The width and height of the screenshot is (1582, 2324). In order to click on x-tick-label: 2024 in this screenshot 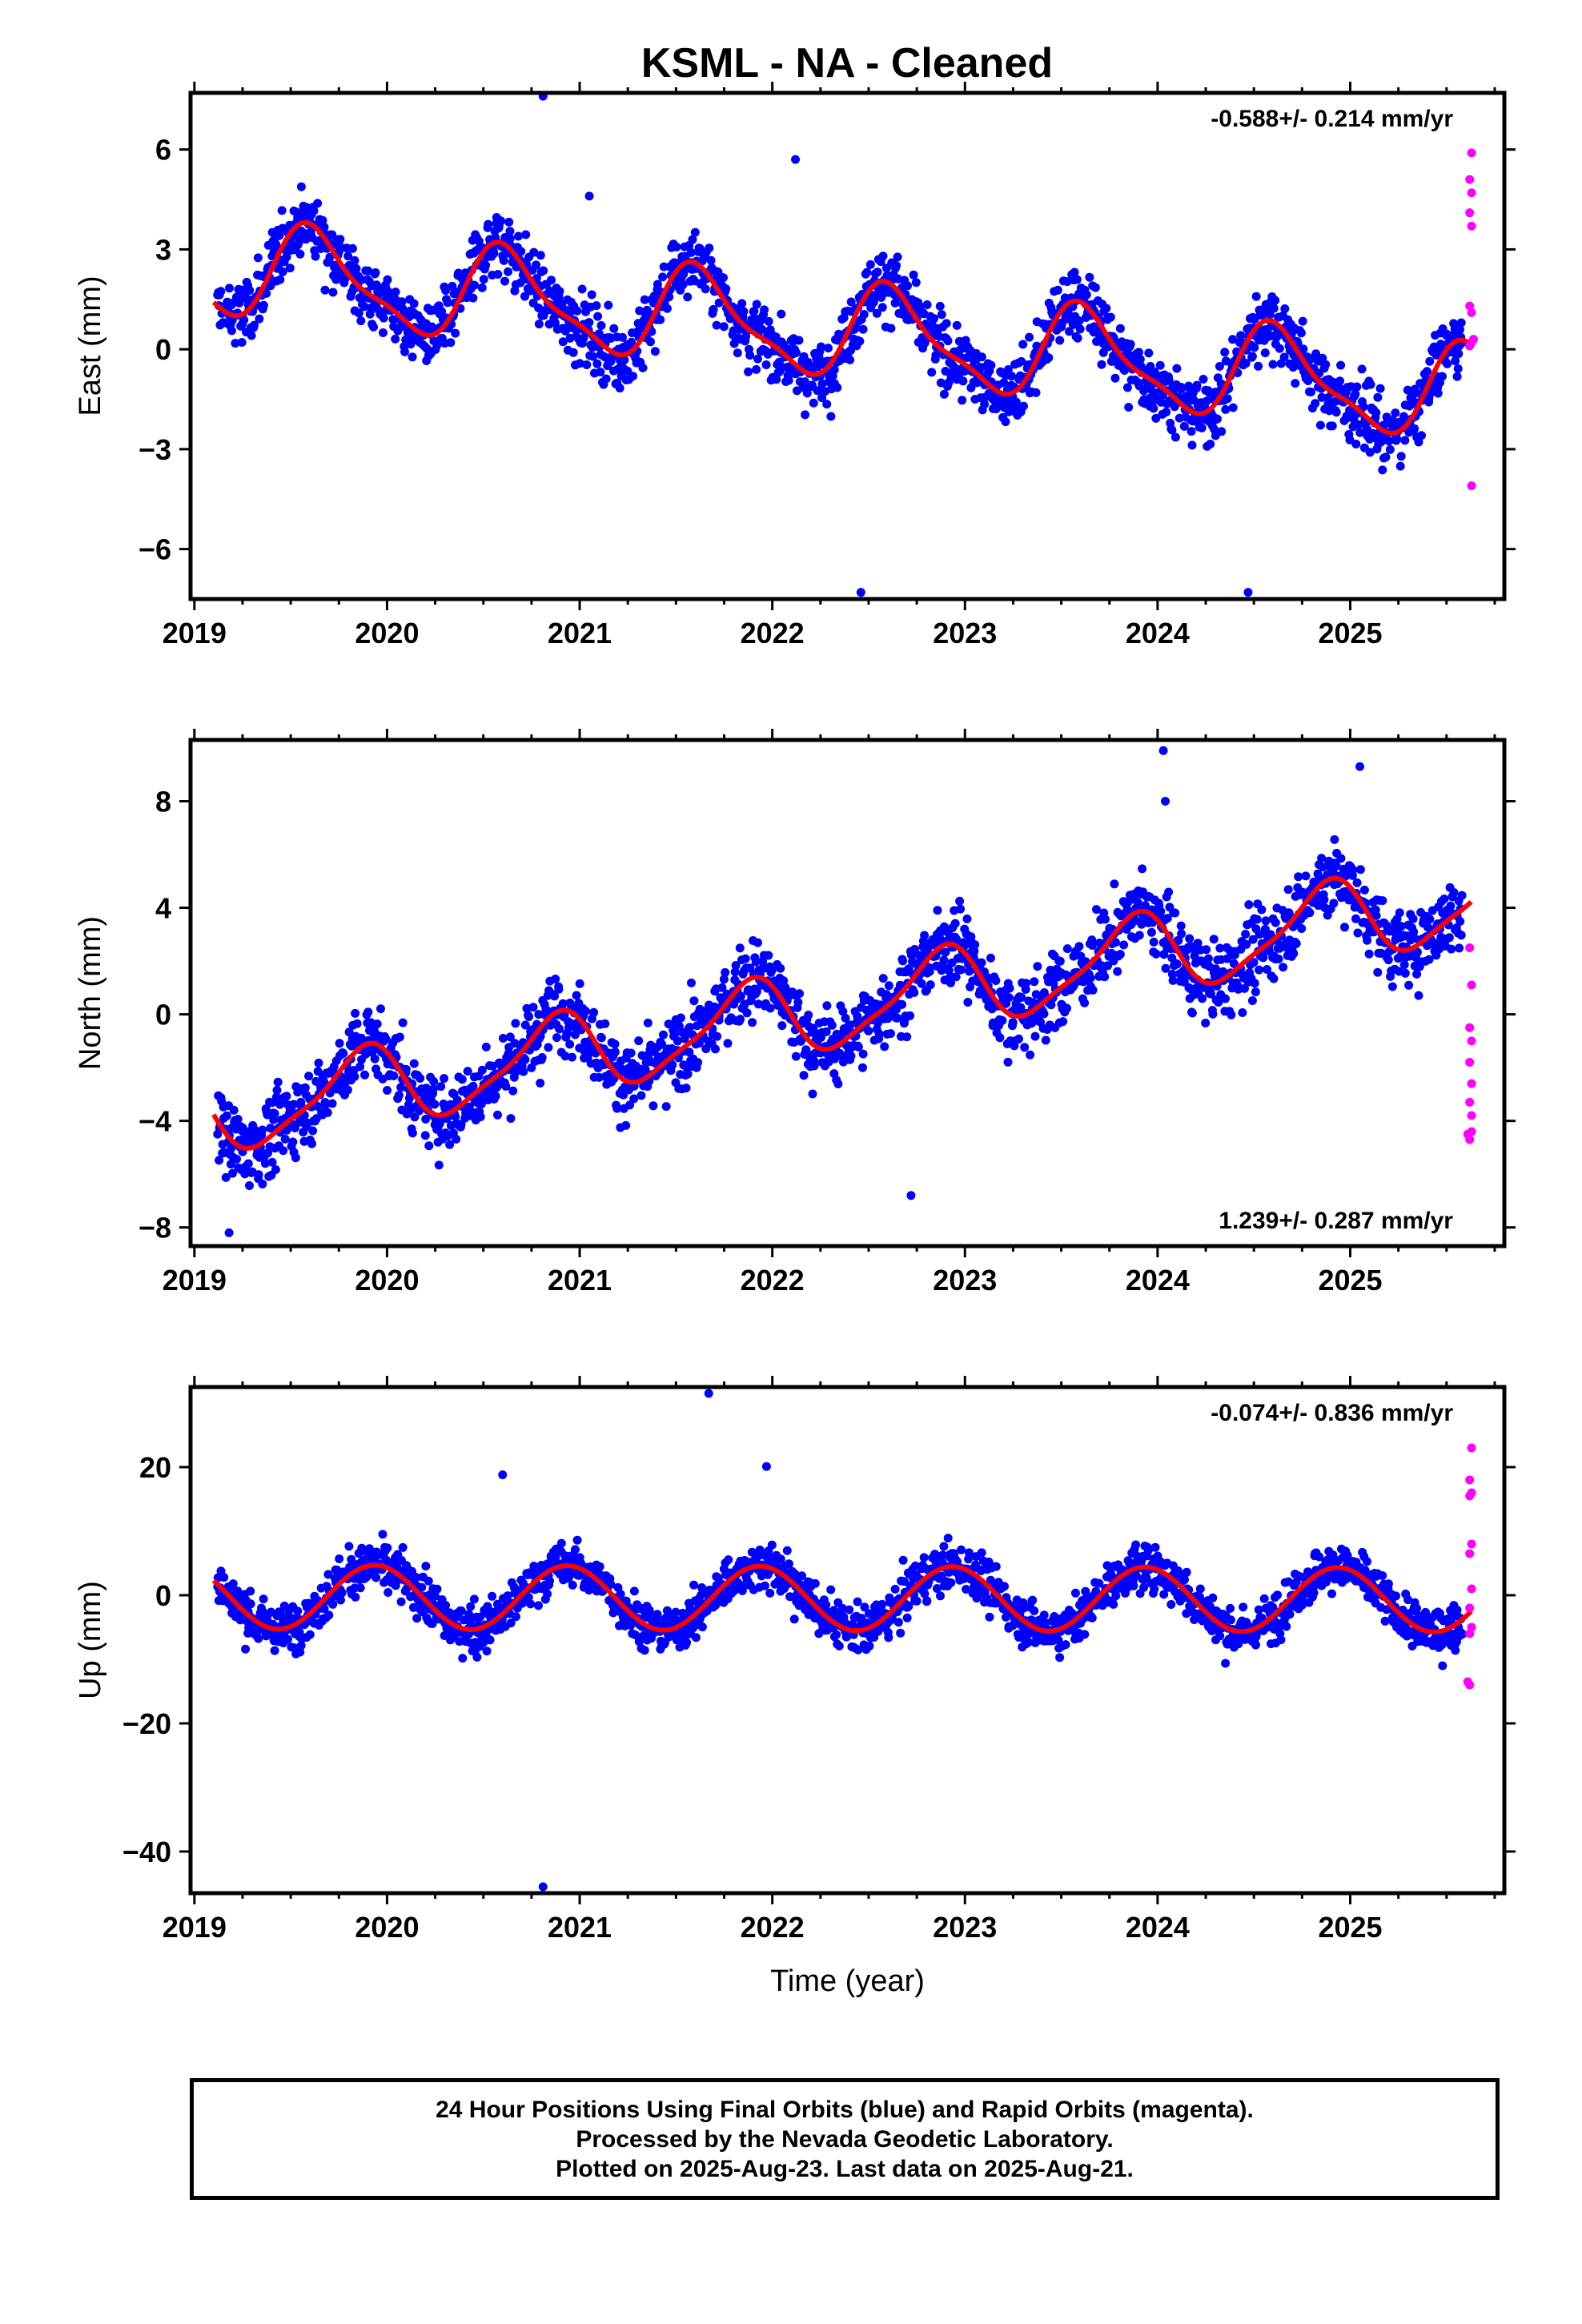, I will do `click(1158, 1281)`.